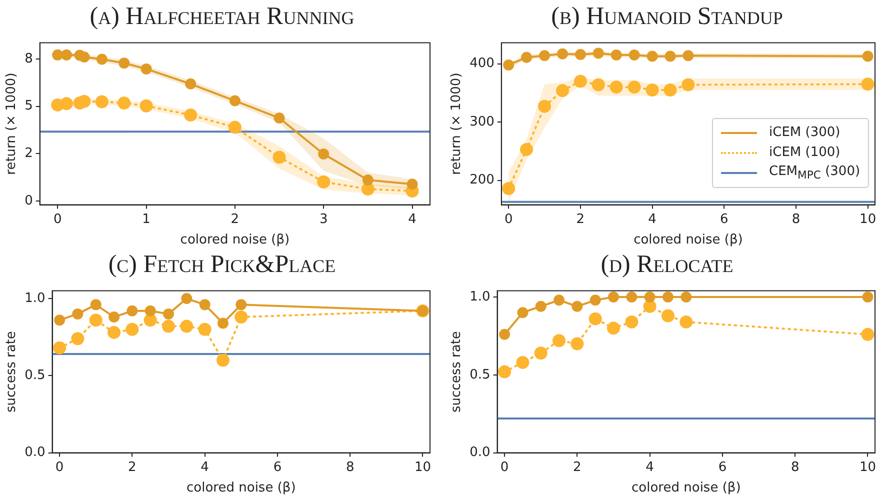 The width and height of the screenshot is (889, 500). What do you see at coordinates (814, 173) in the screenshot?
I see `legend-label: CEM$_{MPC}$ (300)` at bounding box center [814, 173].